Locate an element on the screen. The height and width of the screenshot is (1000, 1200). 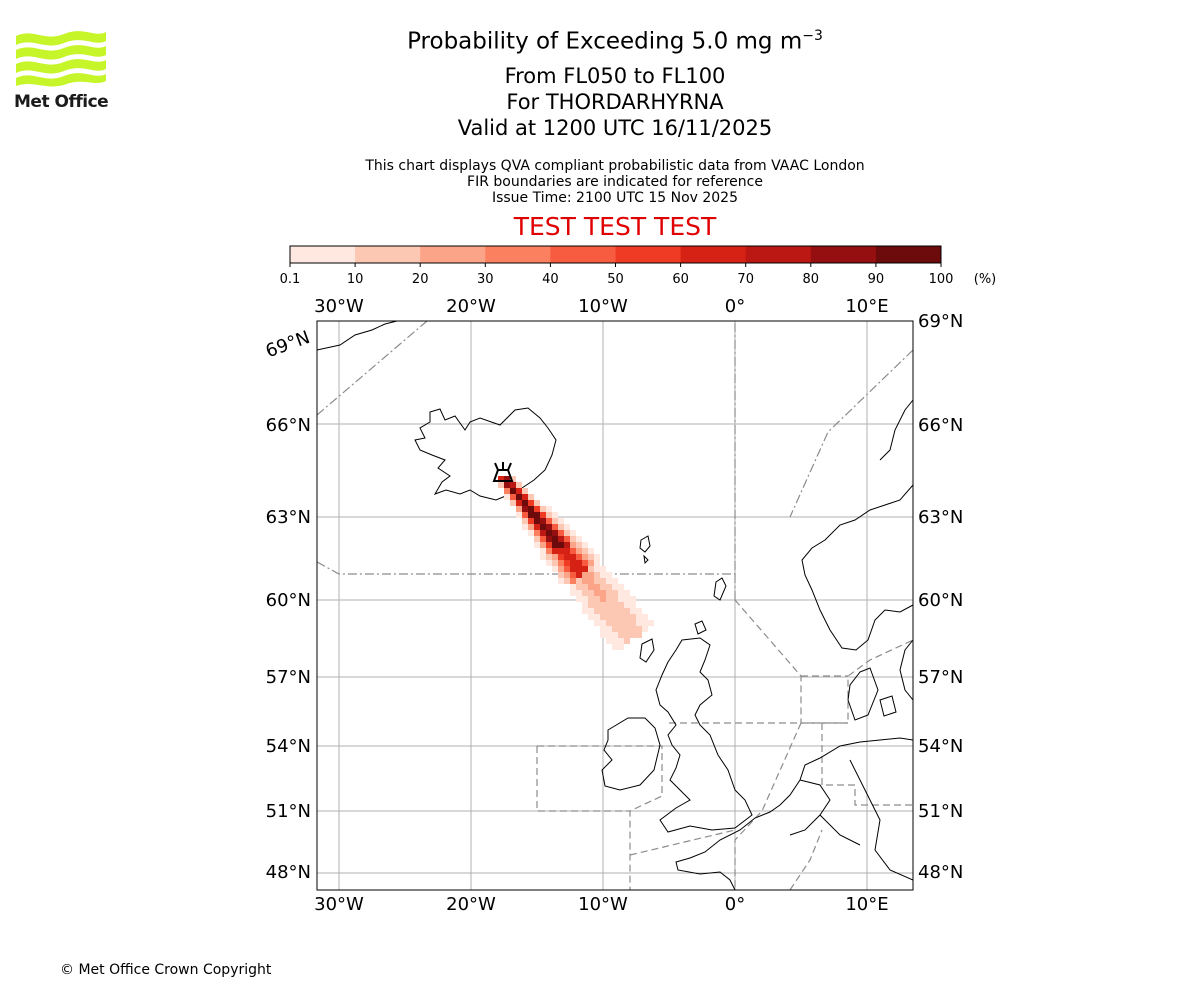
colorbar-tick-label: 50 is located at coordinates (615, 279).